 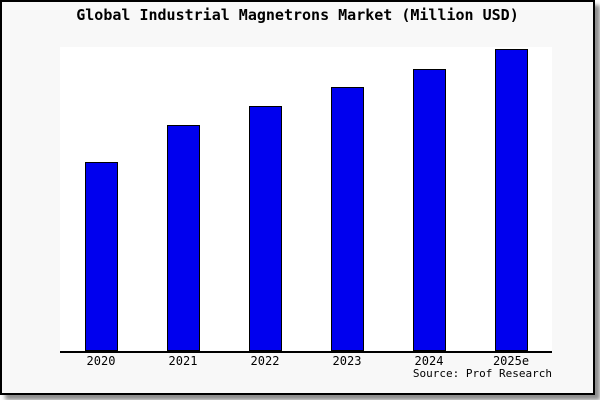 I want to click on x-tick-label-2025e: 2025e, so click(x=511, y=361).